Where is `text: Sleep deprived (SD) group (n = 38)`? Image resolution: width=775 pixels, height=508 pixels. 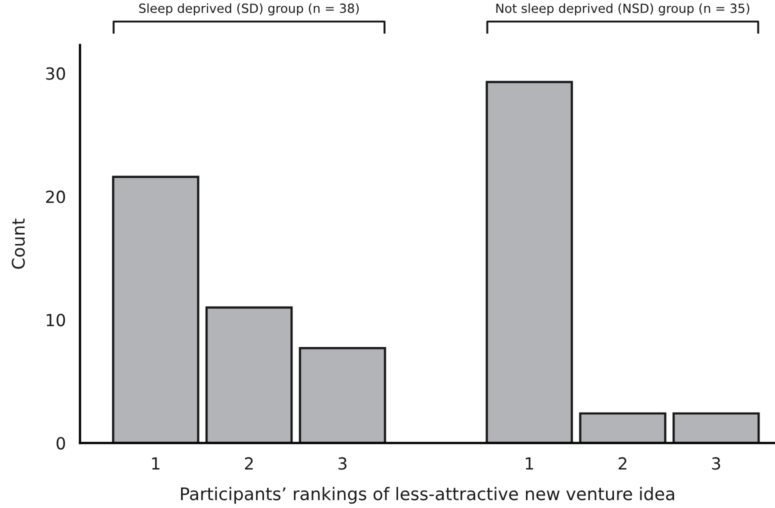
text: Sleep deprived (SD) group (n = 38) is located at coordinates (249, 9).